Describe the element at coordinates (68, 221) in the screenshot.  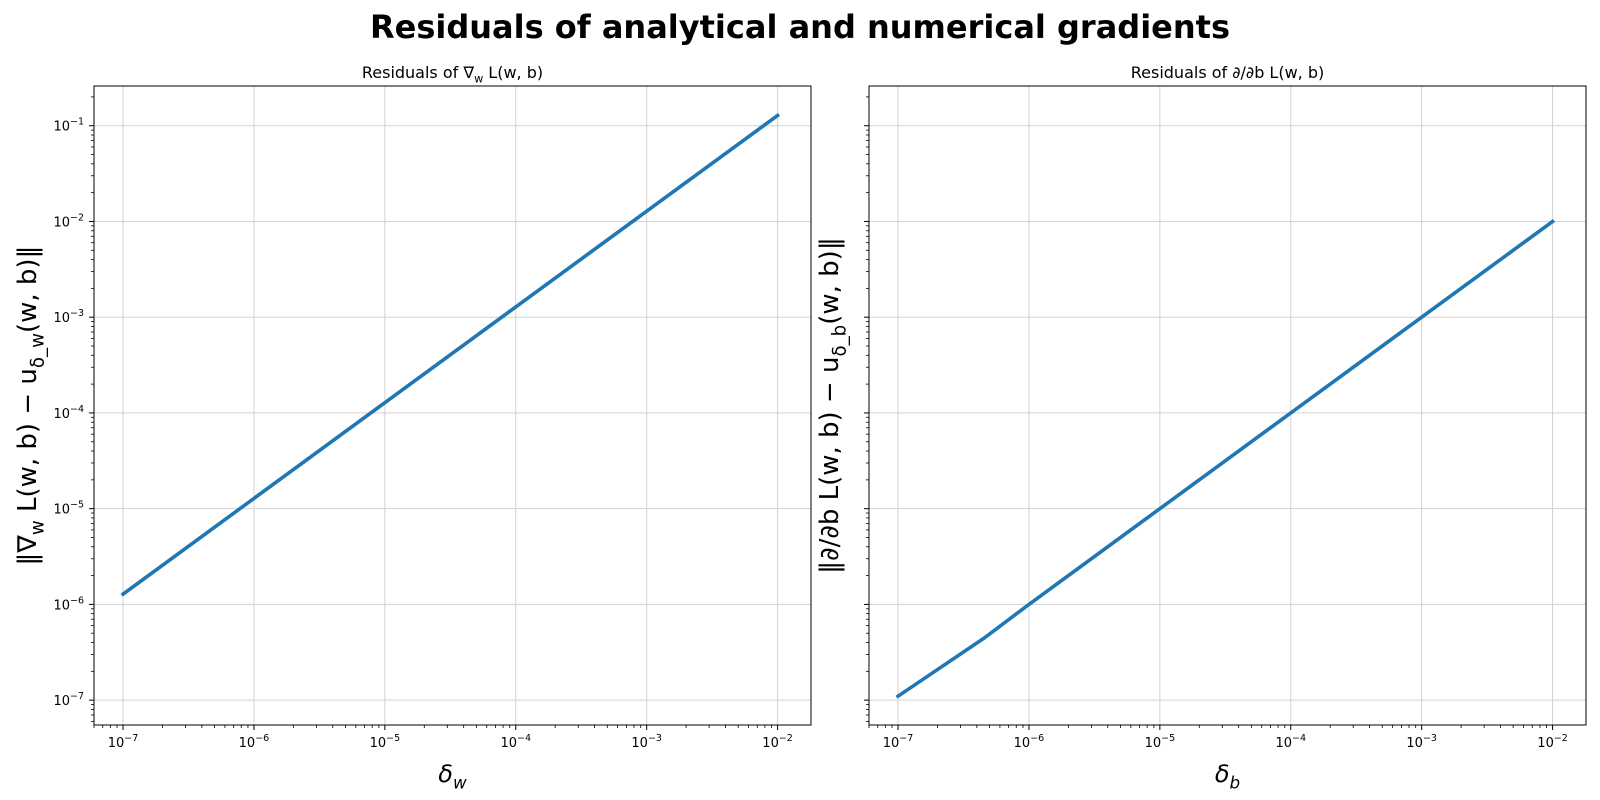
I see `y-tick-label: 10⁻²` at that location.